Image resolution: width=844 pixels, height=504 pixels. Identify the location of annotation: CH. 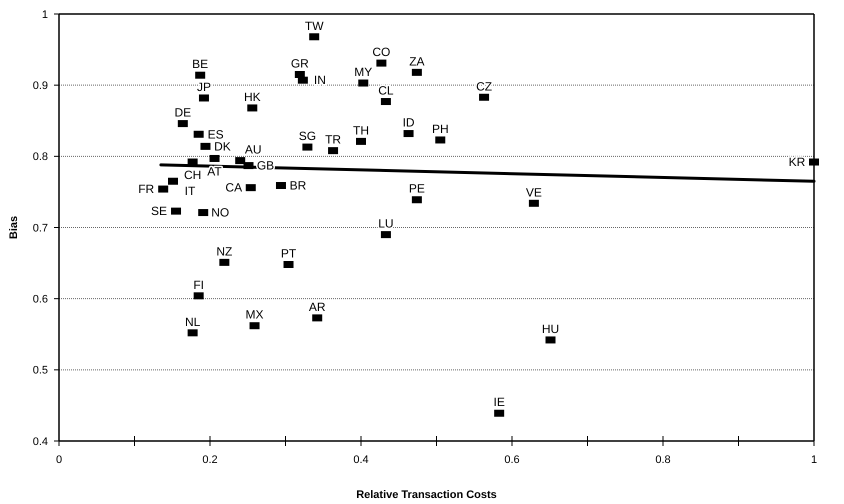
(193, 175).